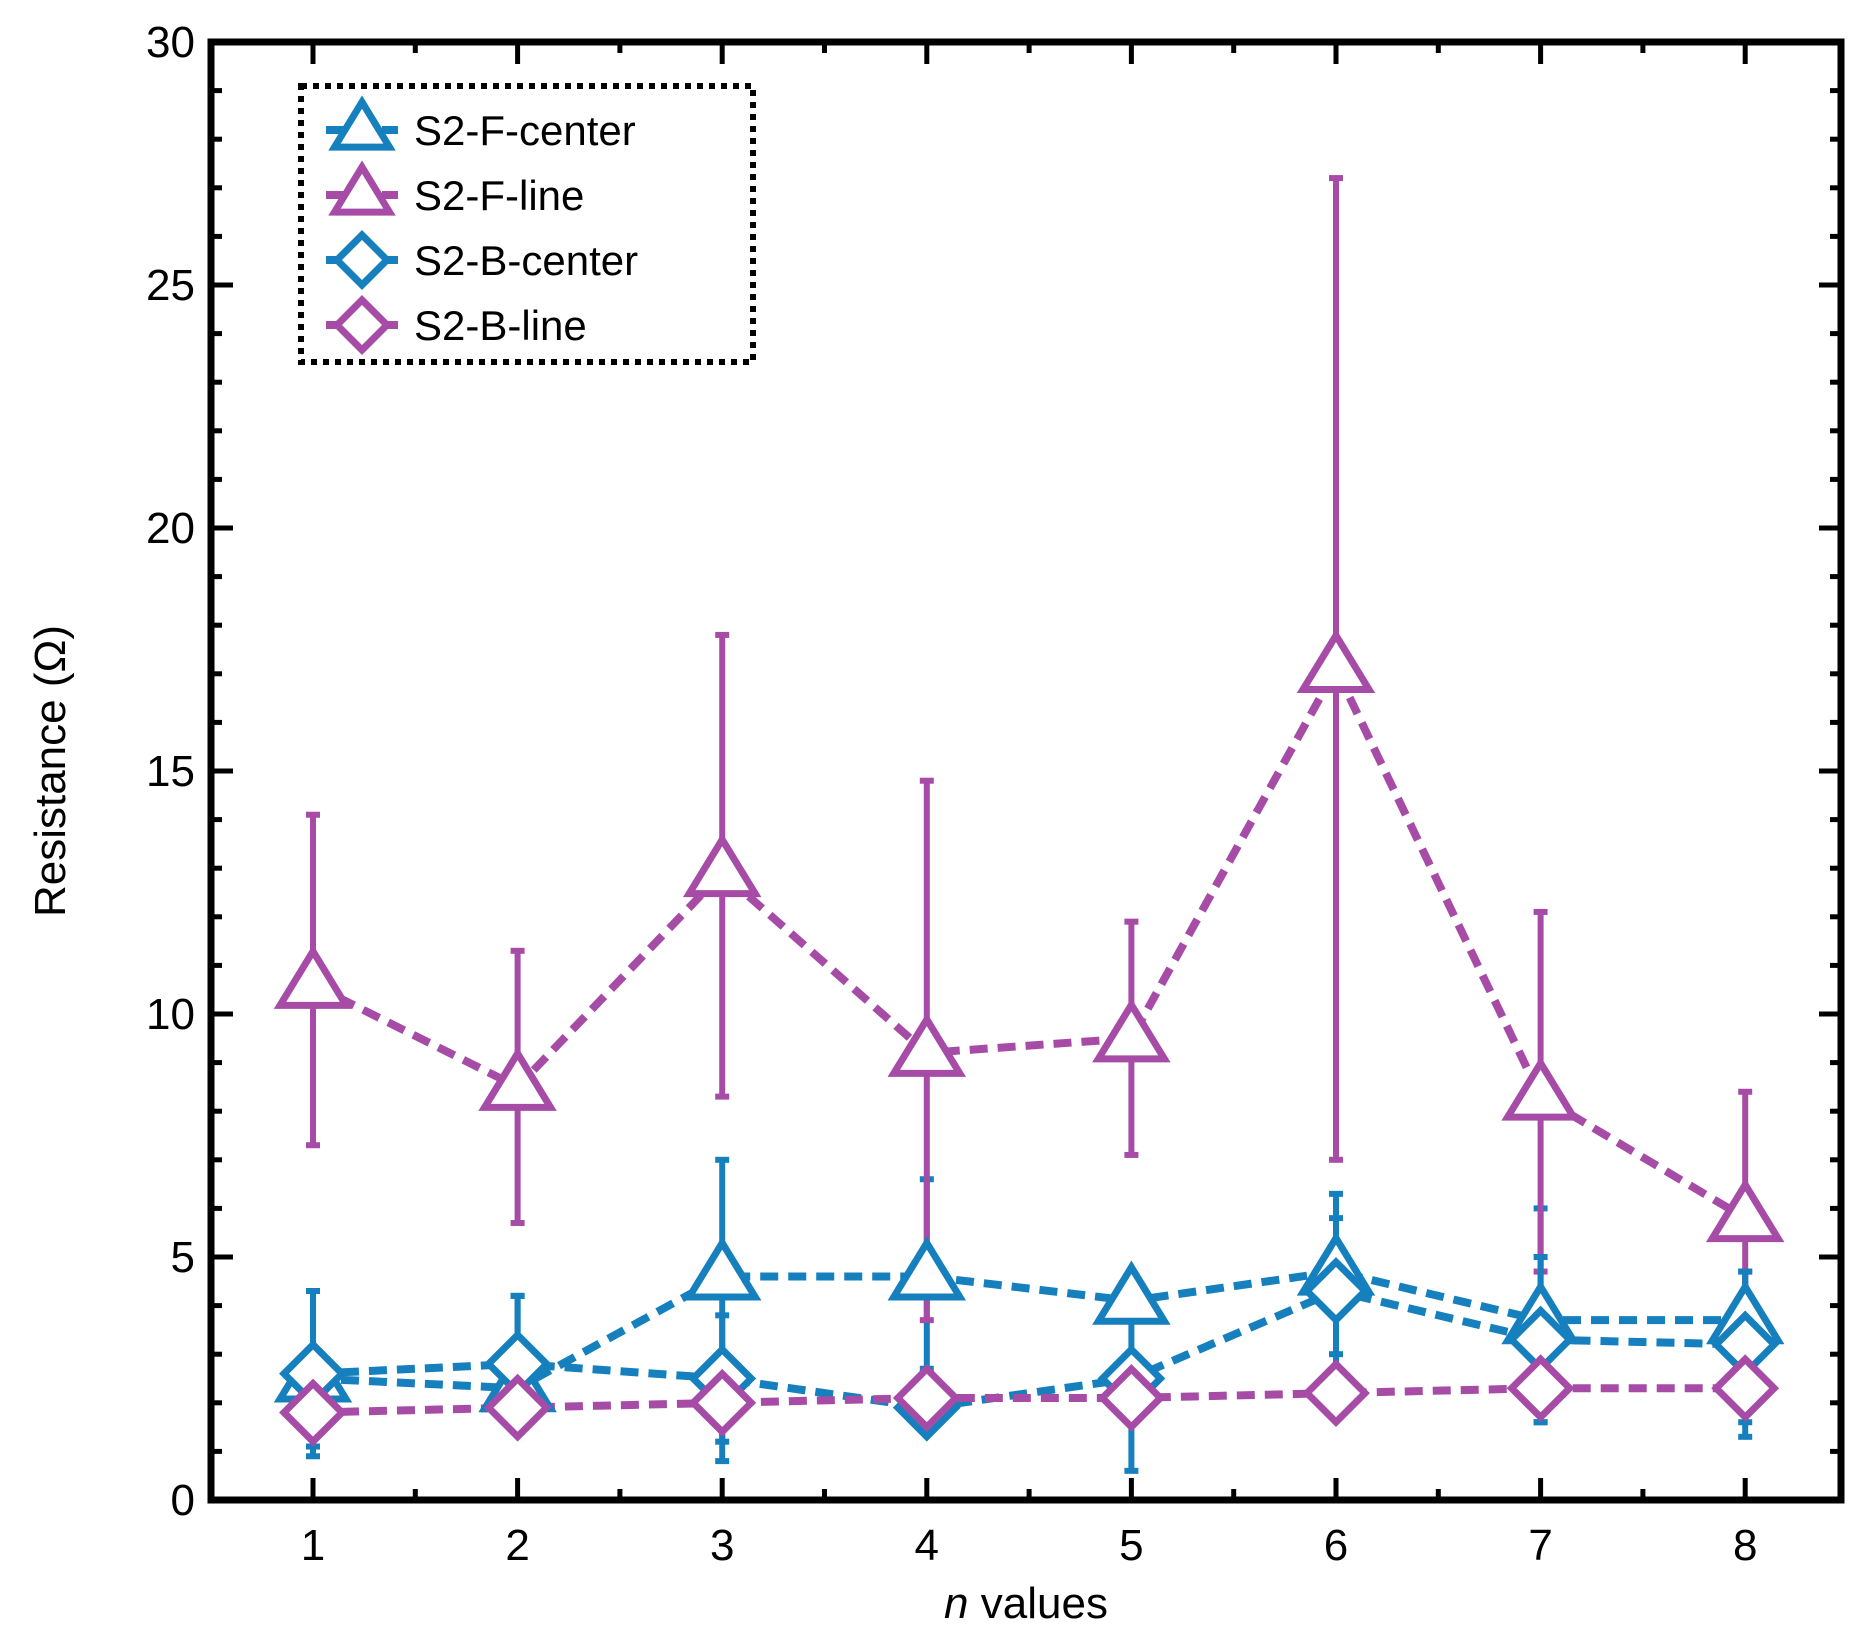 Image resolution: width=1871 pixels, height=1652 pixels. What do you see at coordinates (170, 42) in the screenshot?
I see `y-tick-label: 30` at bounding box center [170, 42].